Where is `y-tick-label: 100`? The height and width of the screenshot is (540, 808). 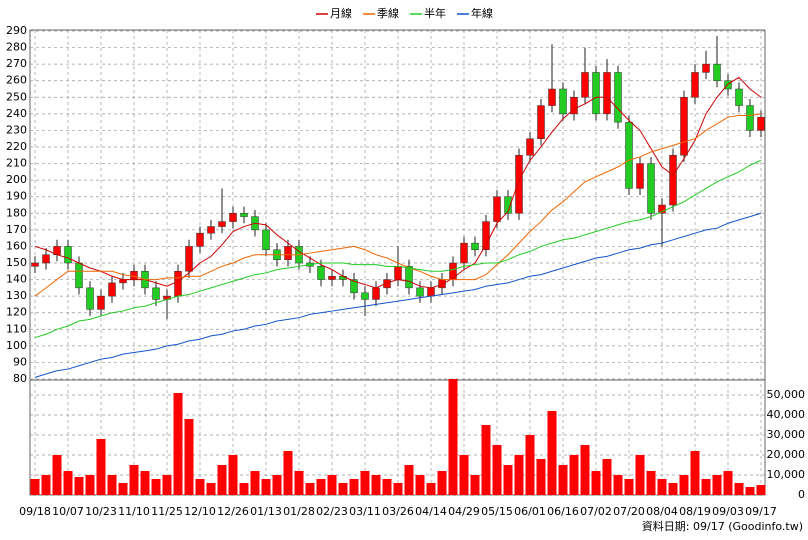
y-tick-label: 100 is located at coordinates (16, 345).